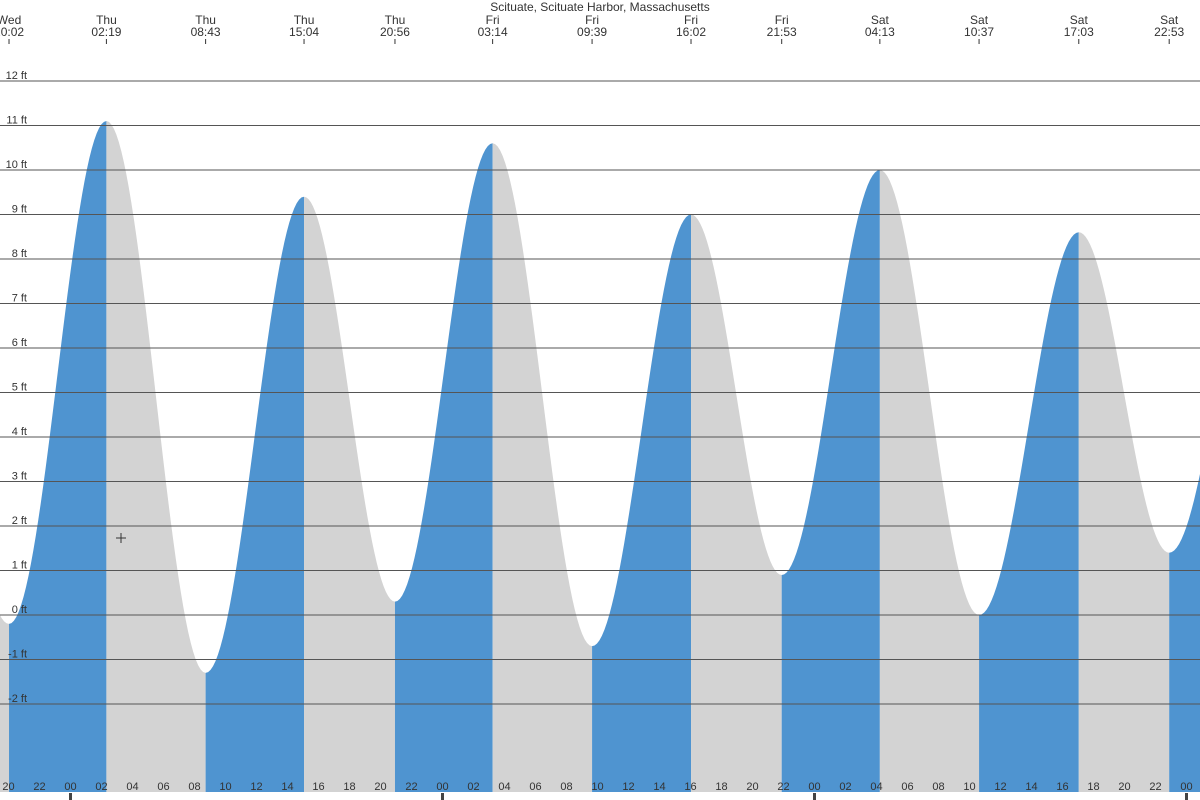 The height and width of the screenshot is (800, 1200). Describe the element at coordinates (106, 32) in the screenshot. I see `event-time: 02:19` at that location.